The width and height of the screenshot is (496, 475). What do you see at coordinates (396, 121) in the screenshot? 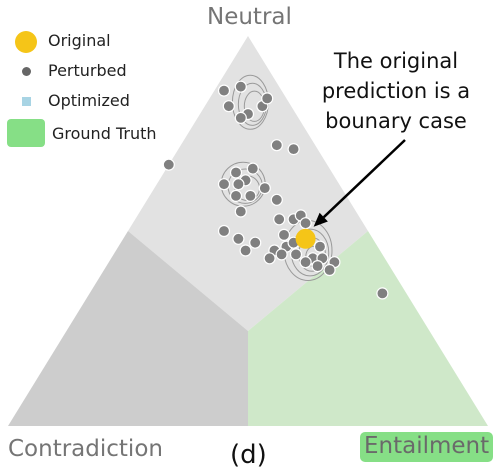
I see `annotation-line: bounary case` at bounding box center [396, 121].